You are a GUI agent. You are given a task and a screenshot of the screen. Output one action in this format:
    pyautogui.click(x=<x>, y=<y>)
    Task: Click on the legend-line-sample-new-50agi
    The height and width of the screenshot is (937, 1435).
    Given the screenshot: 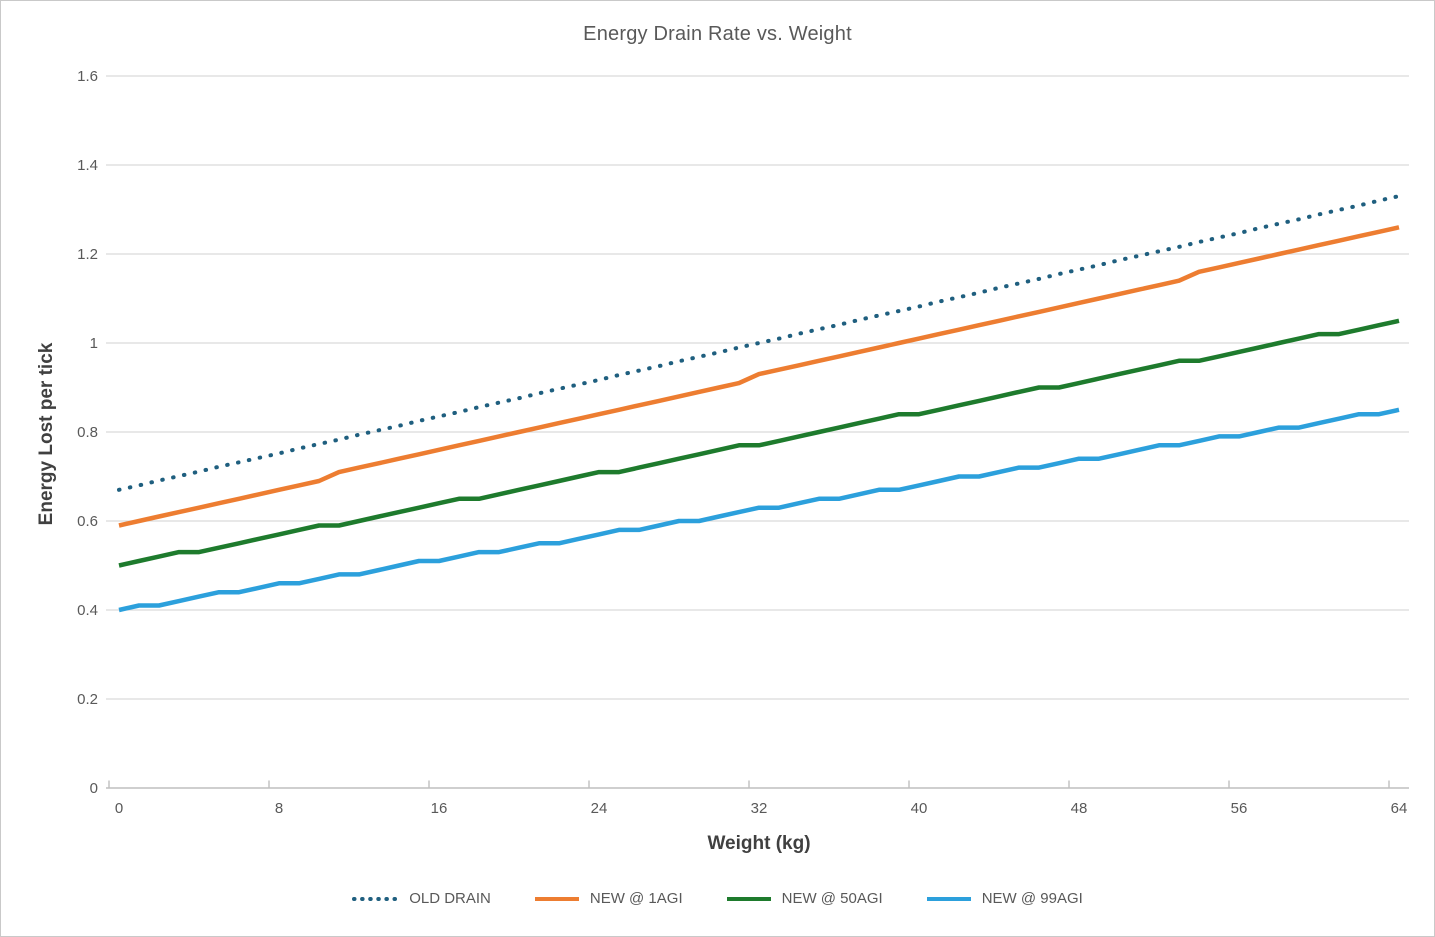 What is the action you would take?
    pyautogui.click(x=748, y=898)
    